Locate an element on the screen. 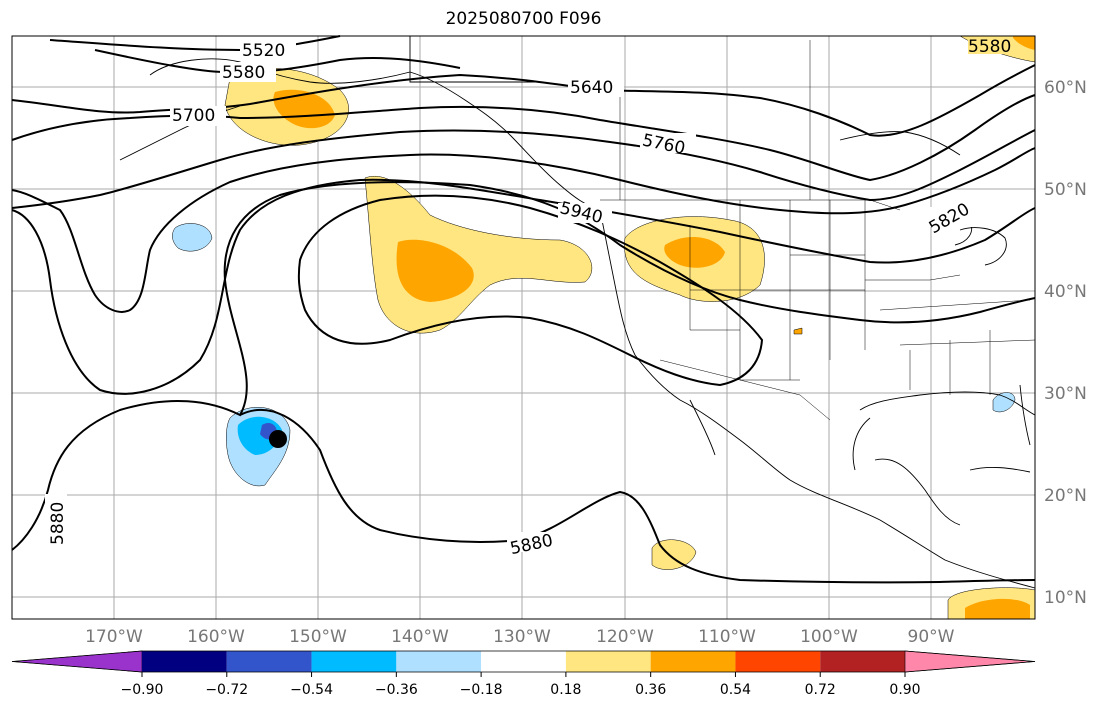  lon-tick-140w: 140°W is located at coordinates (420, 637).